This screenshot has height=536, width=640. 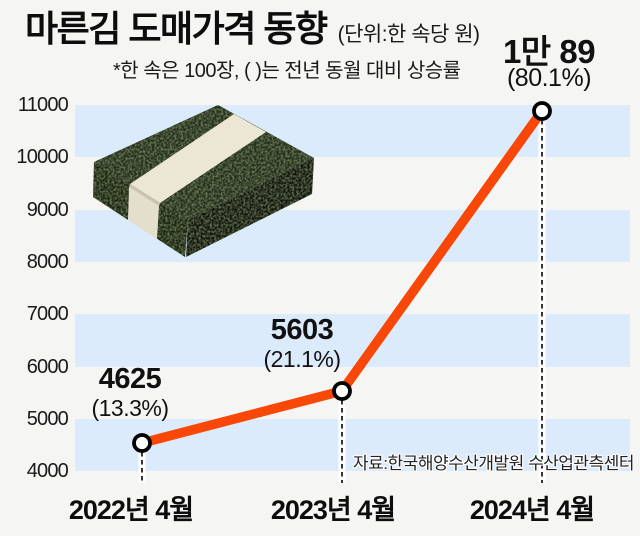 What do you see at coordinates (532, 510) in the screenshot?
I see `x-label-2024: 2024년 4월` at bounding box center [532, 510].